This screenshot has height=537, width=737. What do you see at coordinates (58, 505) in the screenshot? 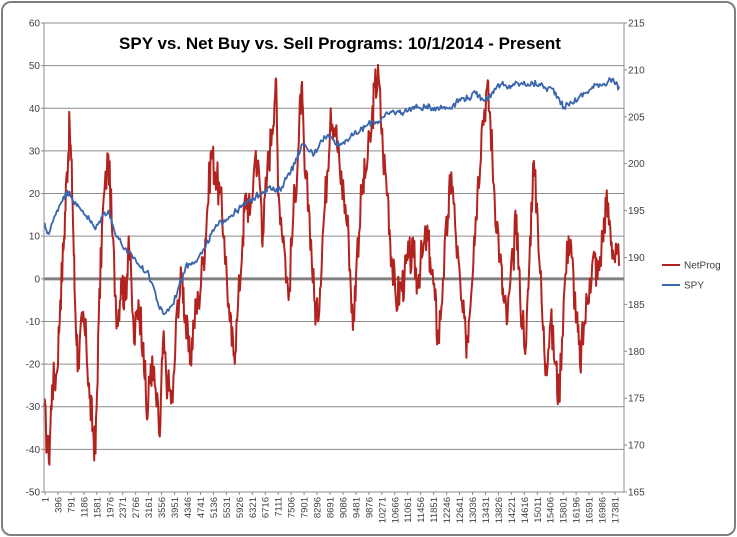
I see `x-tick-label: 396` at bounding box center [58, 505].